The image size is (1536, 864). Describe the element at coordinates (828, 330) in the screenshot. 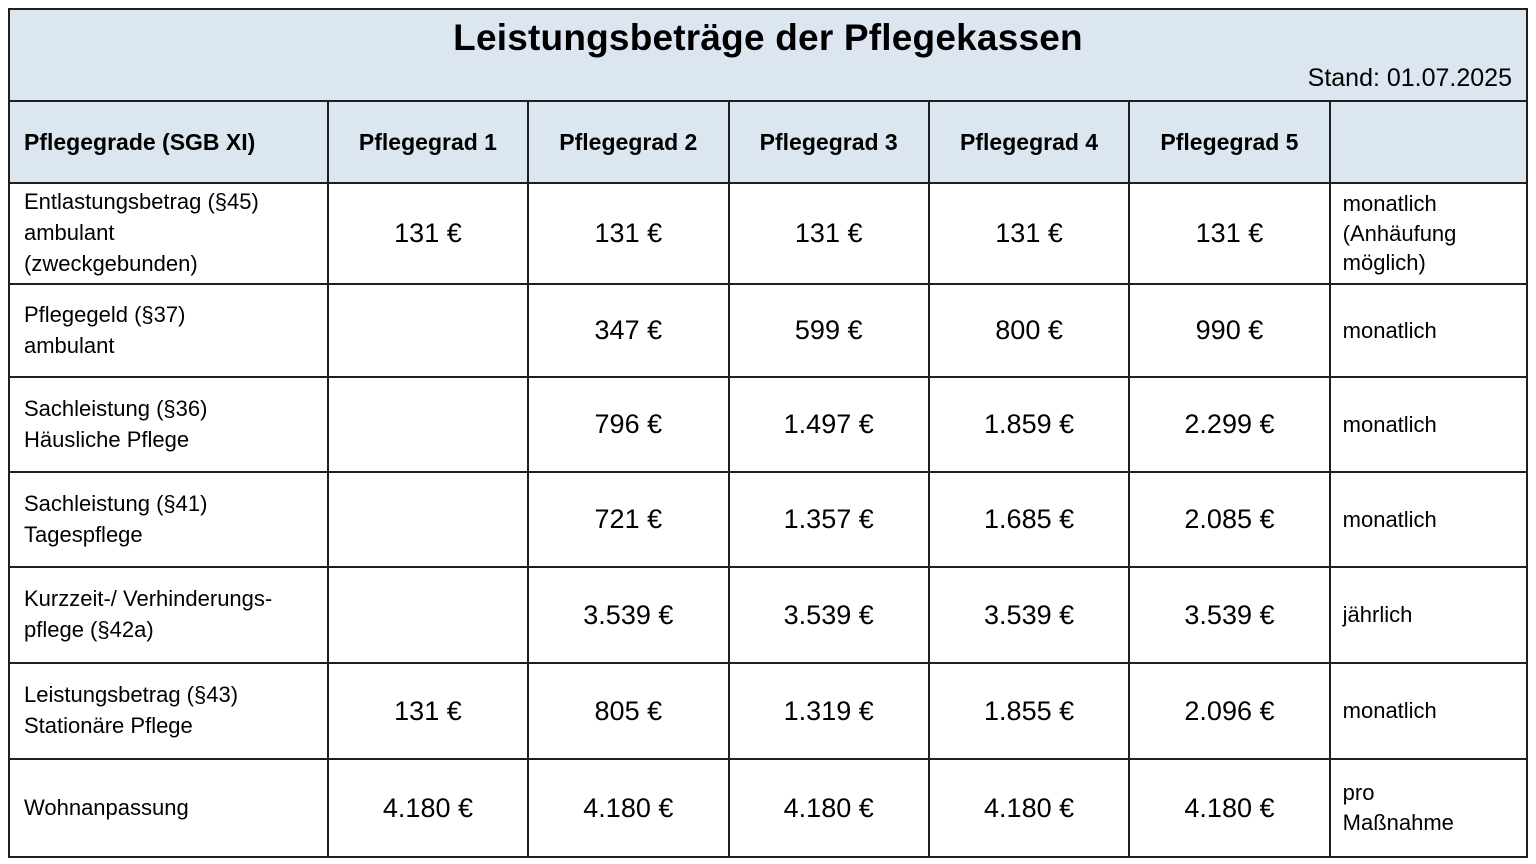

I see `value-cell: 599 €` at that location.